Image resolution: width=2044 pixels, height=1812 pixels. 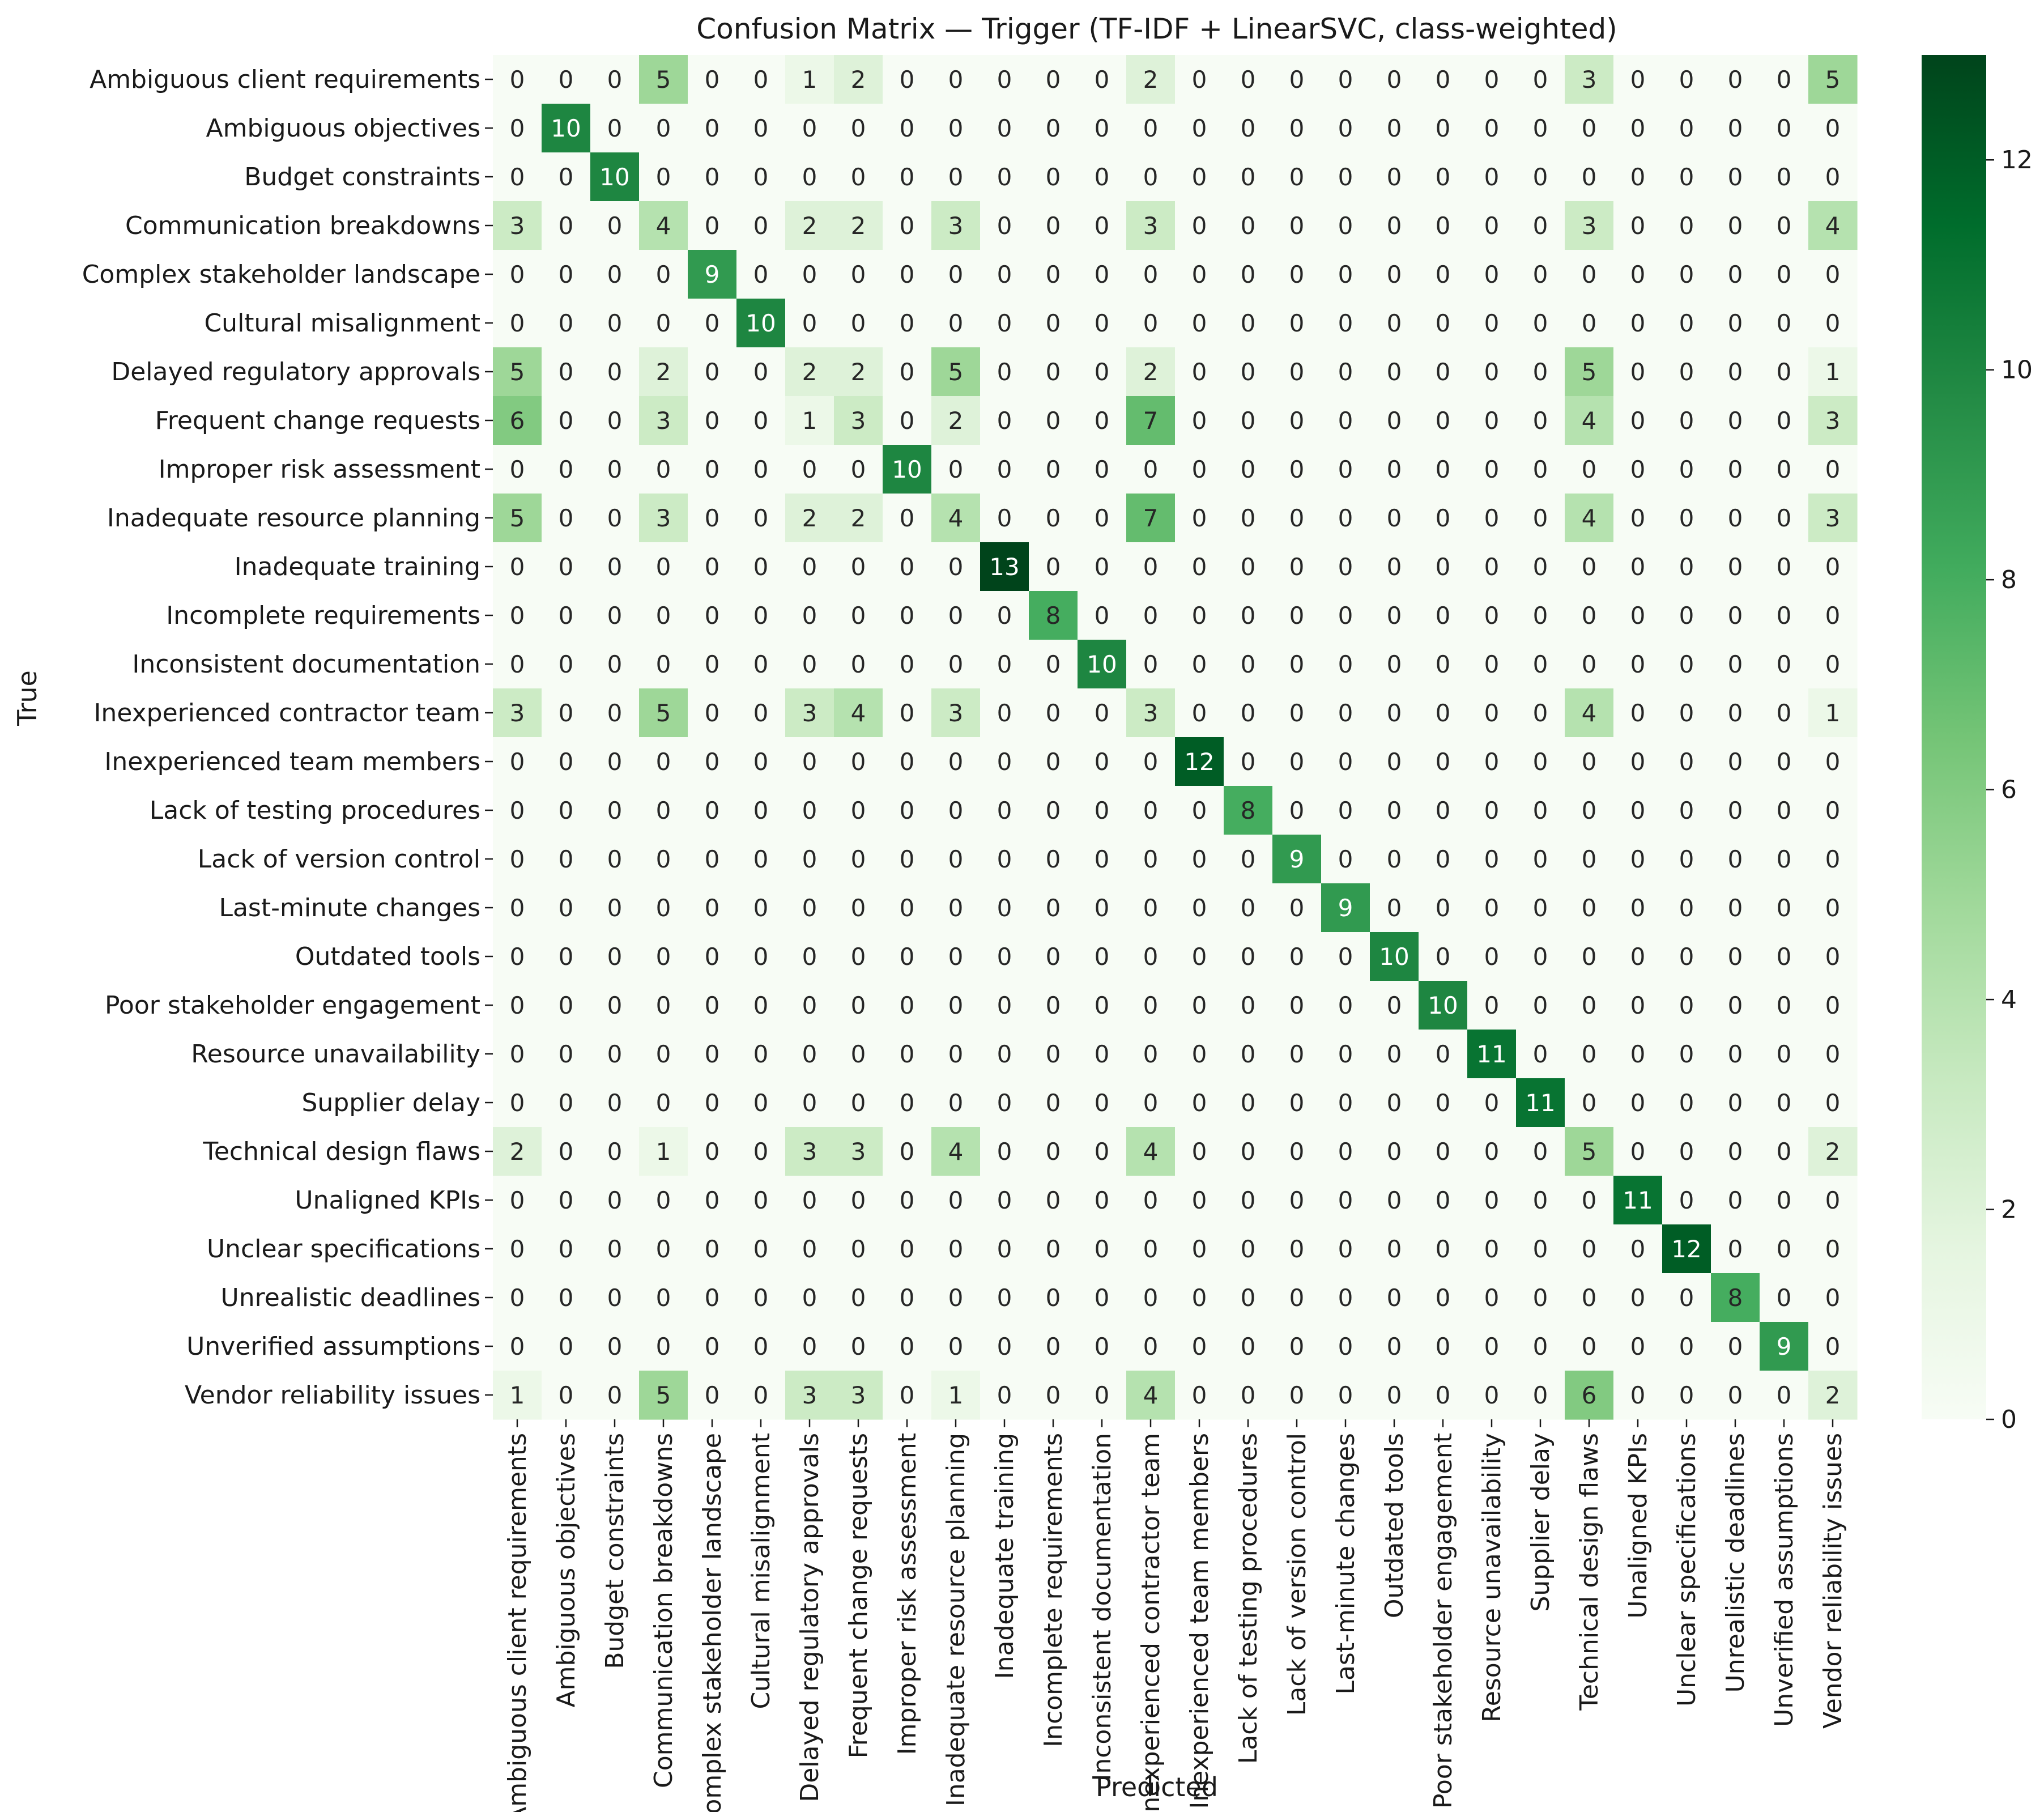 What do you see at coordinates (315, 810) in the screenshot?
I see `y-tick-label: Lack of testing procedures` at bounding box center [315, 810].